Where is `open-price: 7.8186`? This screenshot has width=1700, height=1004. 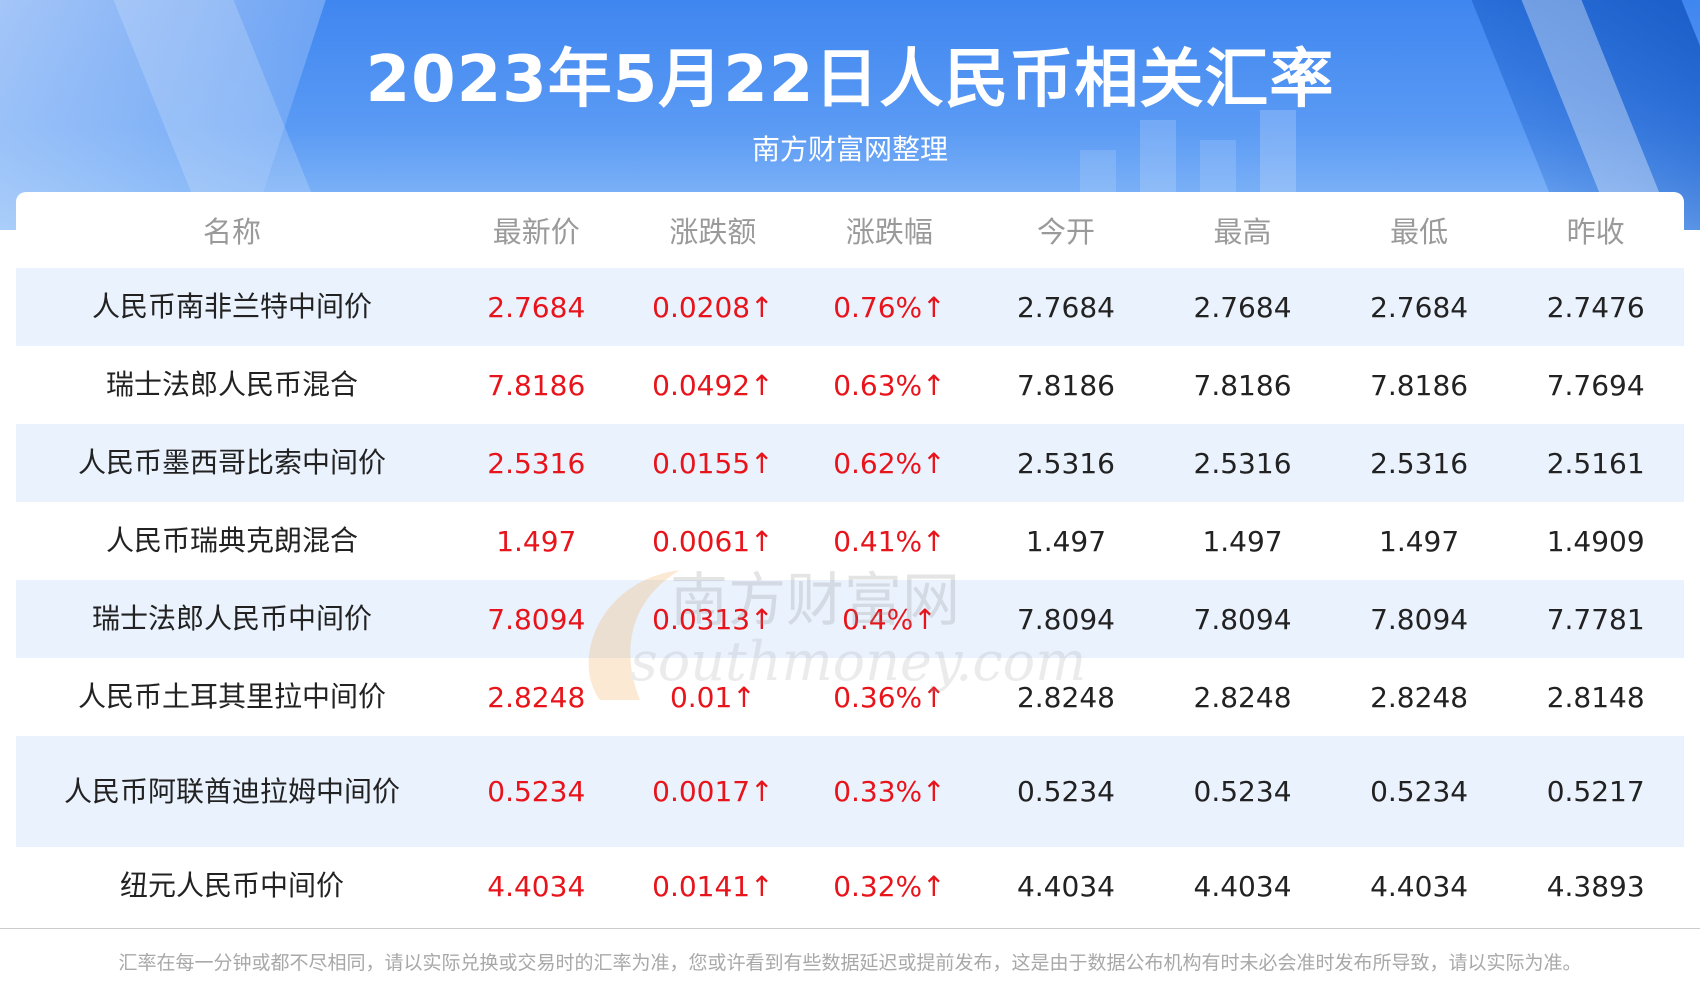
open-price: 7.8186 is located at coordinates (1065, 385).